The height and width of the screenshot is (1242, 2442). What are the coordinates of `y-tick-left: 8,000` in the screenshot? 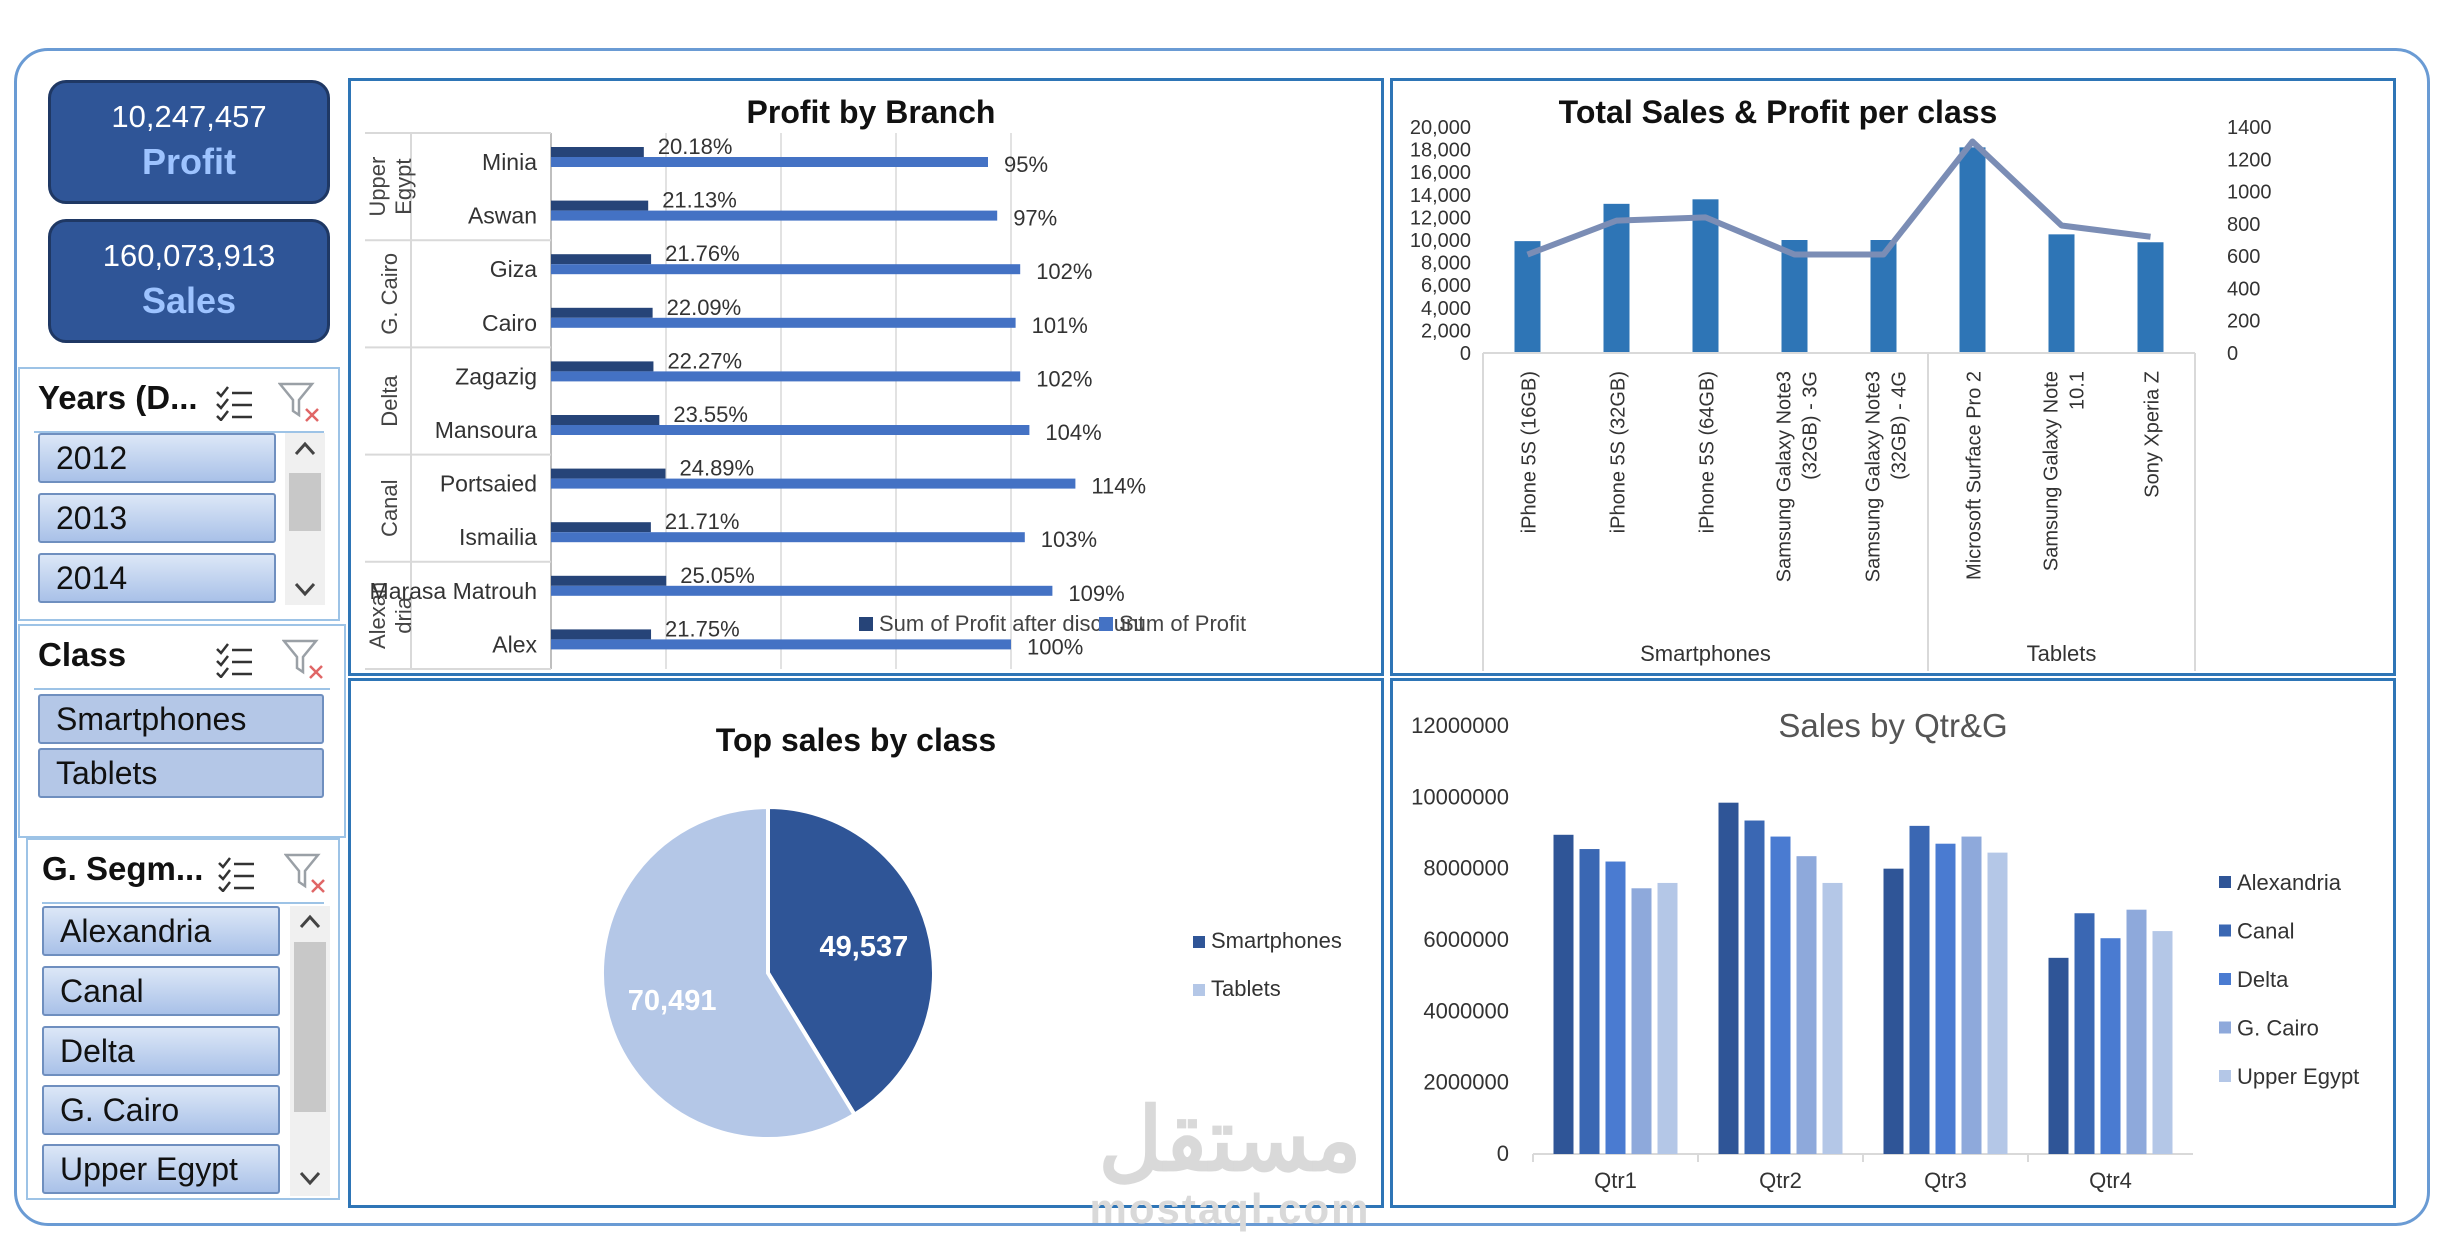 It's located at (1446, 264).